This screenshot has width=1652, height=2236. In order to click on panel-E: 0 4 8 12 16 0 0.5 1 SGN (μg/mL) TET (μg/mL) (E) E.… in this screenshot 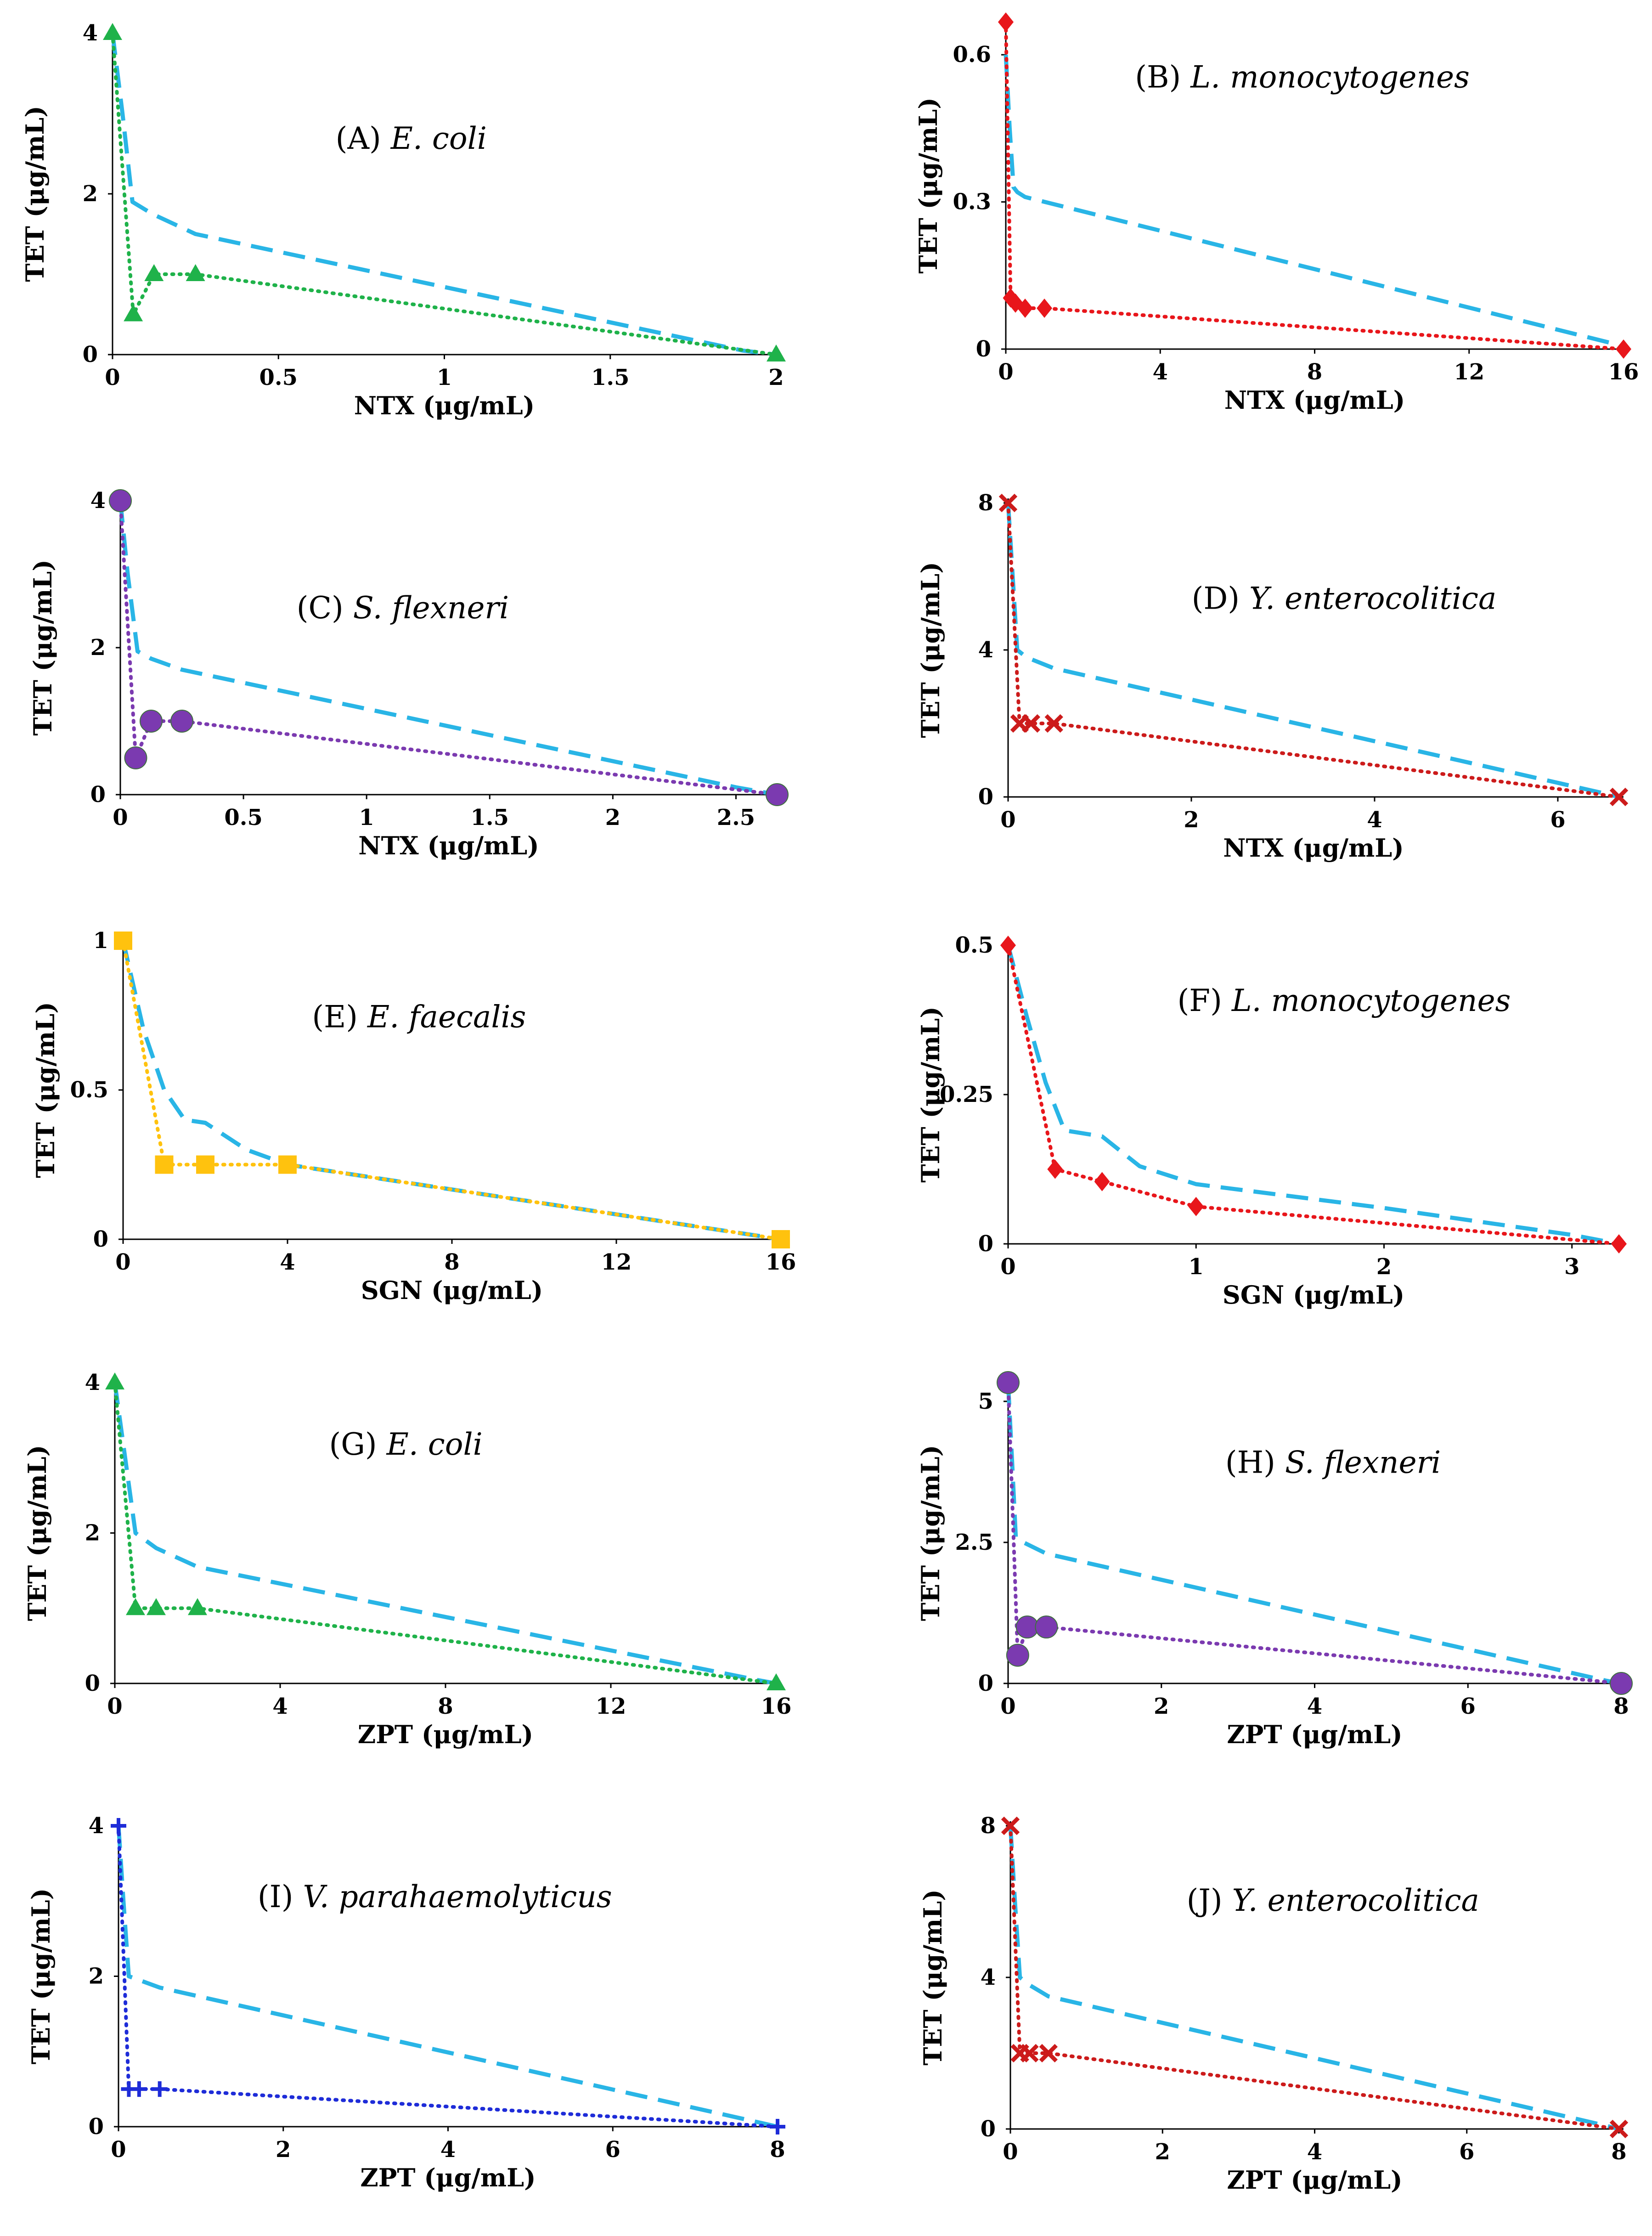, I will do `click(413, 1116)`.